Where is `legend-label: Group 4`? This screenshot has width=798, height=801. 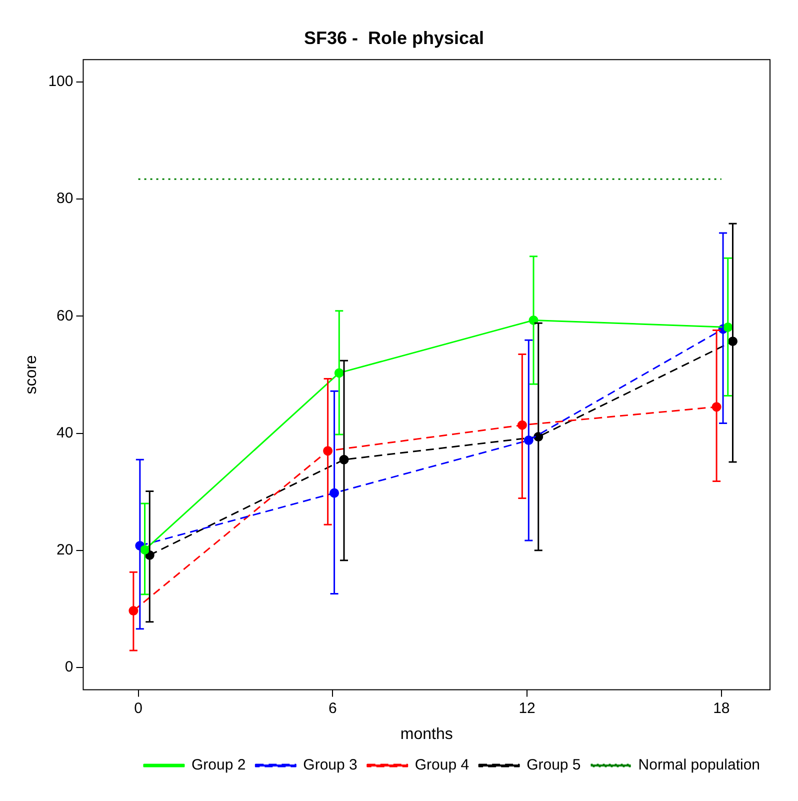 legend-label: Group 4 is located at coordinates (442, 765).